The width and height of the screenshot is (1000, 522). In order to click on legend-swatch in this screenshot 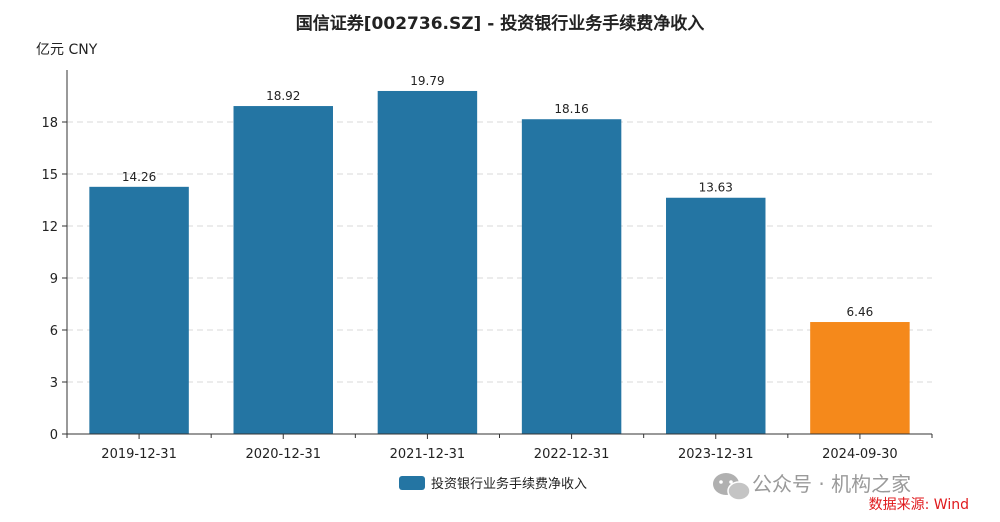, I will do `click(412, 483)`.